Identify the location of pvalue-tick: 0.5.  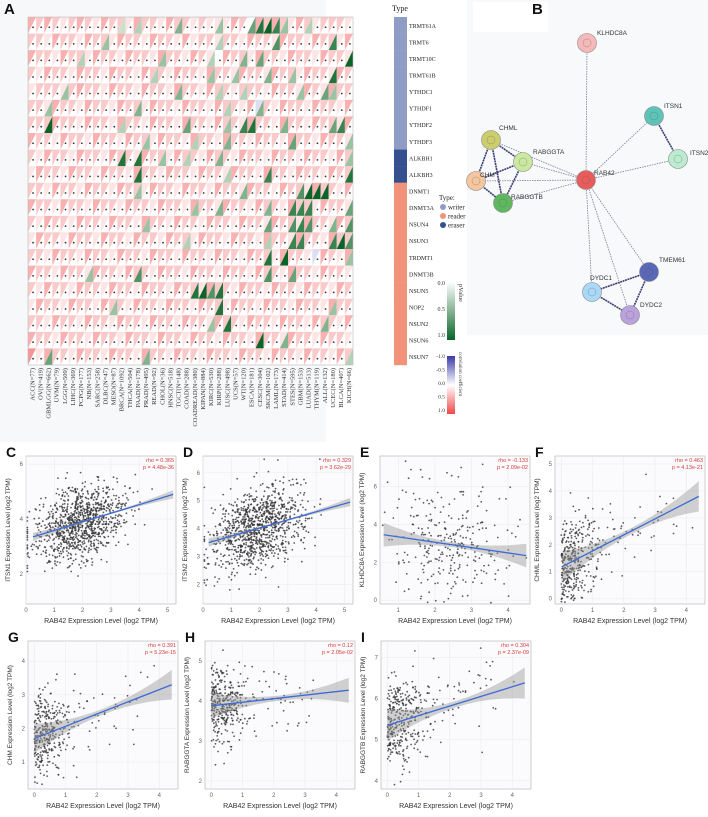
(442, 310).